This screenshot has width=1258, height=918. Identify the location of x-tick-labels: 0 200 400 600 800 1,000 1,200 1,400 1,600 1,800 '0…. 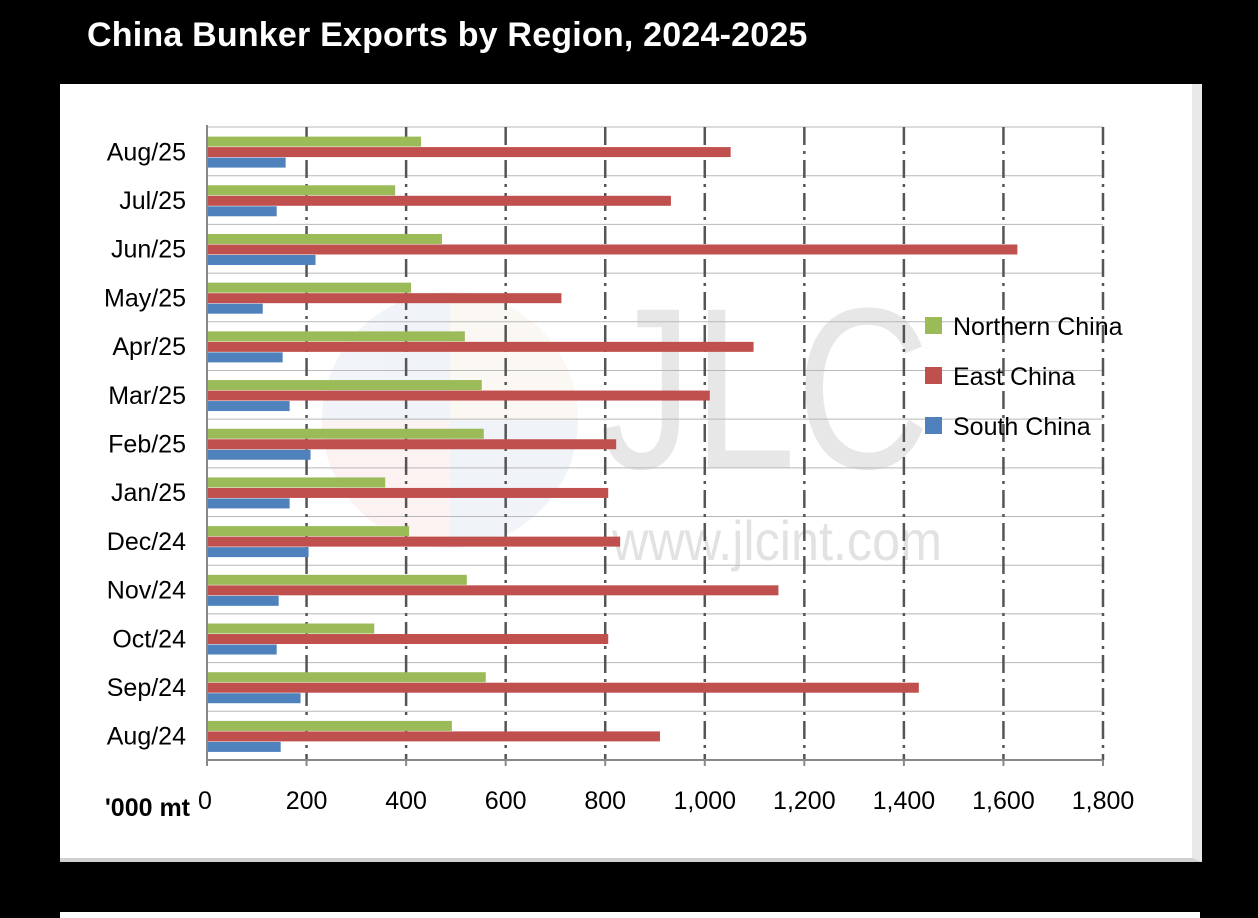
(619, 804).